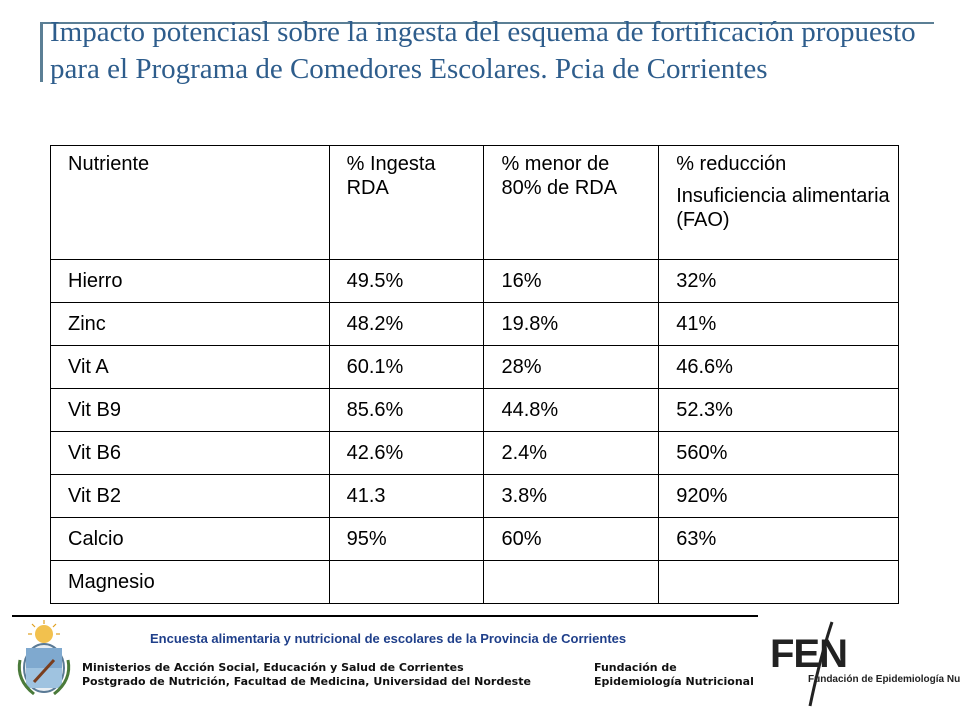  What do you see at coordinates (571, 539) in the screenshot?
I see `cell-menor-80: 60%` at bounding box center [571, 539].